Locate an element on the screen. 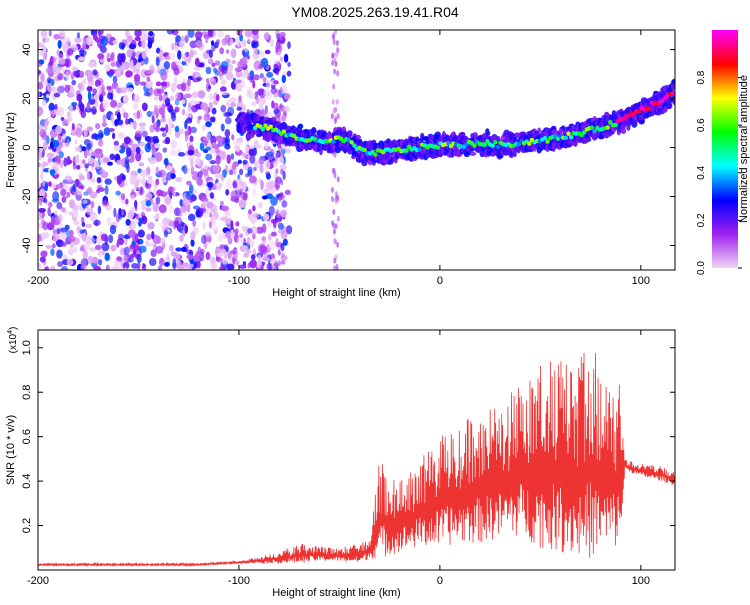 The image size is (750, 605). colorbar-gradient is located at coordinates (725, 149).